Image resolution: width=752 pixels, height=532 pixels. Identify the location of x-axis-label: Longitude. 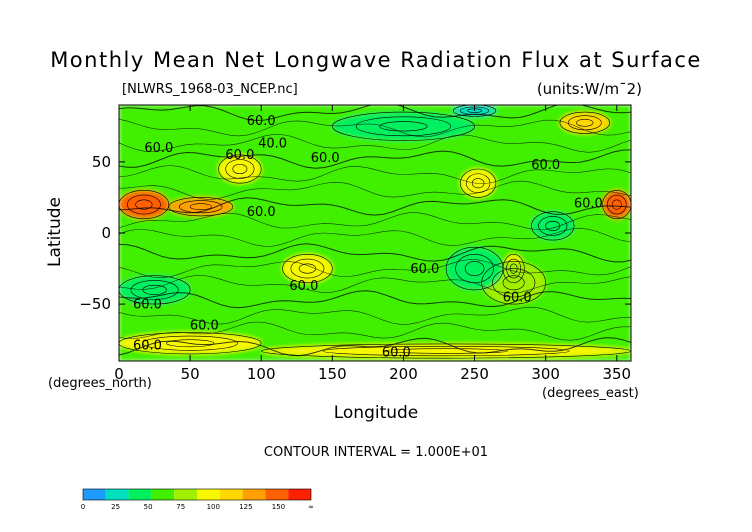
(376, 413).